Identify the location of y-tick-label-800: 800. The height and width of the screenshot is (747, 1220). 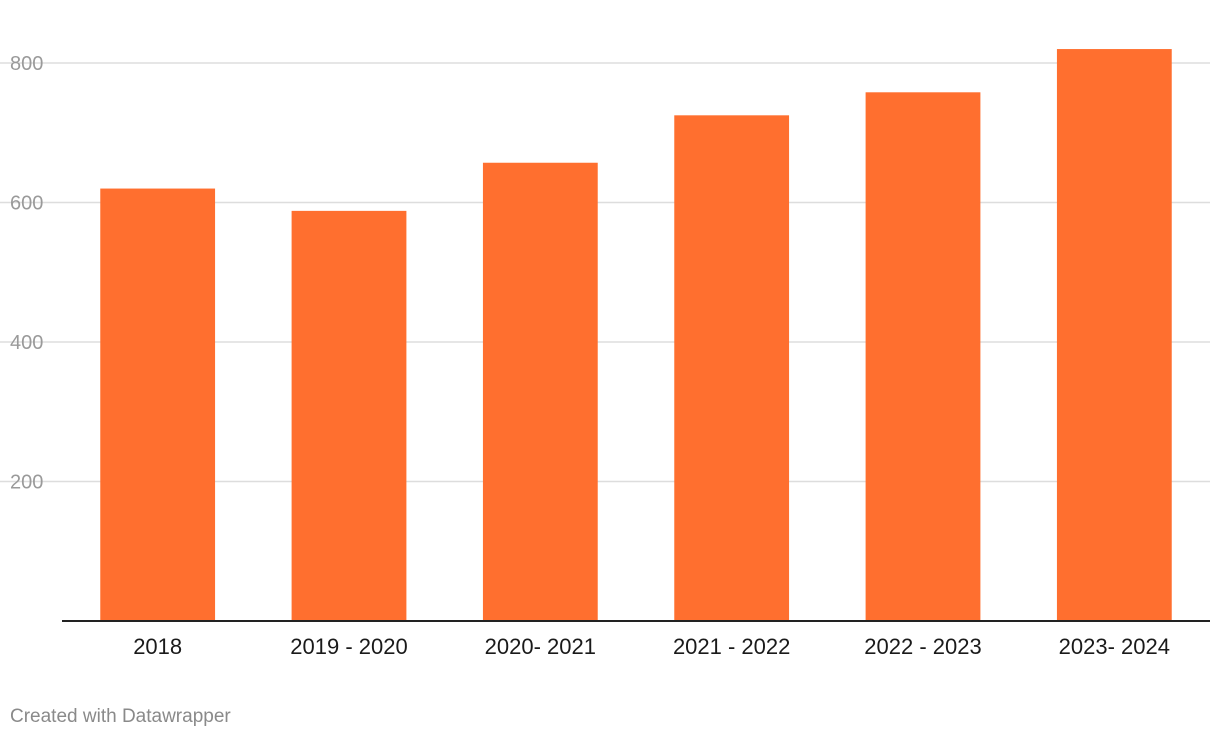
(26, 64).